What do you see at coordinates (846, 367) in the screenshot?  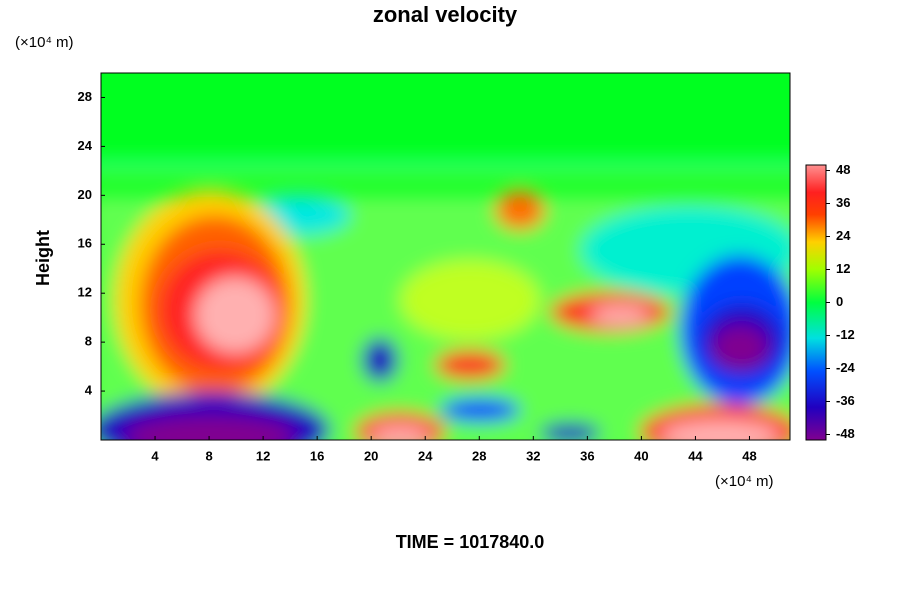 I see `colorbar-tick-label: -24` at bounding box center [846, 367].